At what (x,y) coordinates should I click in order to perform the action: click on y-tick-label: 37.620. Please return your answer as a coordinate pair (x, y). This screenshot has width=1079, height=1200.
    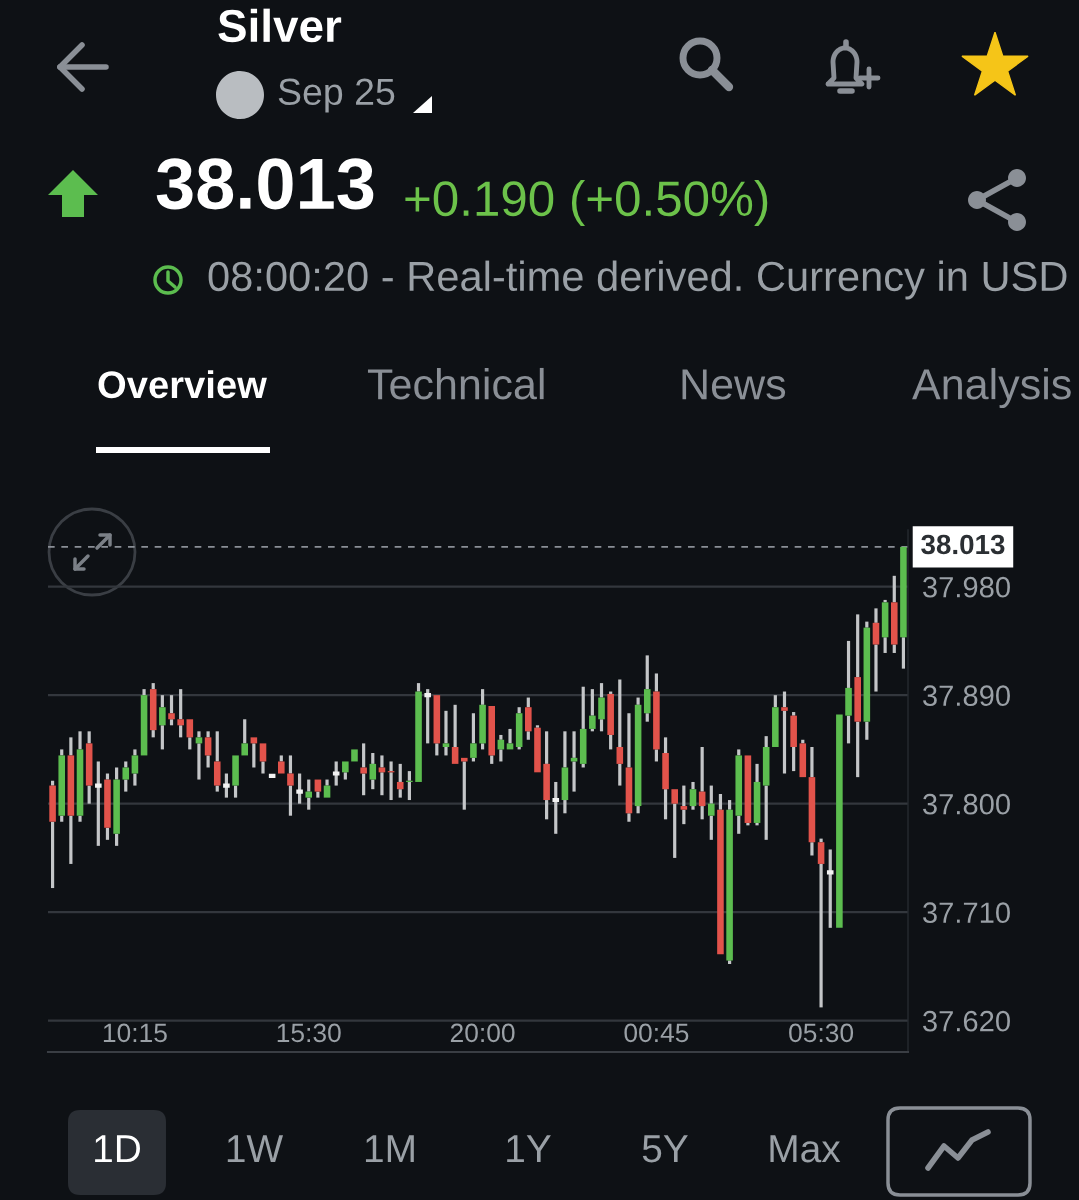
    Looking at the image, I should click on (966, 1021).